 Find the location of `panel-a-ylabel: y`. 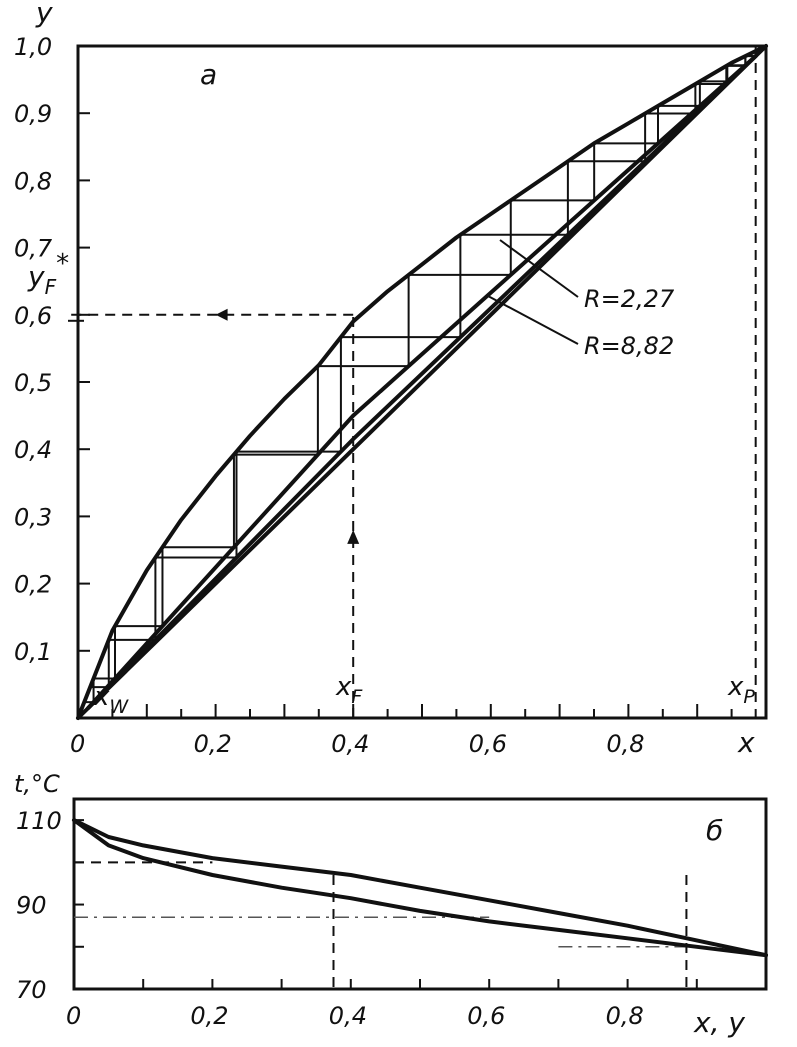

panel-a-ylabel: y is located at coordinates (44, 14).